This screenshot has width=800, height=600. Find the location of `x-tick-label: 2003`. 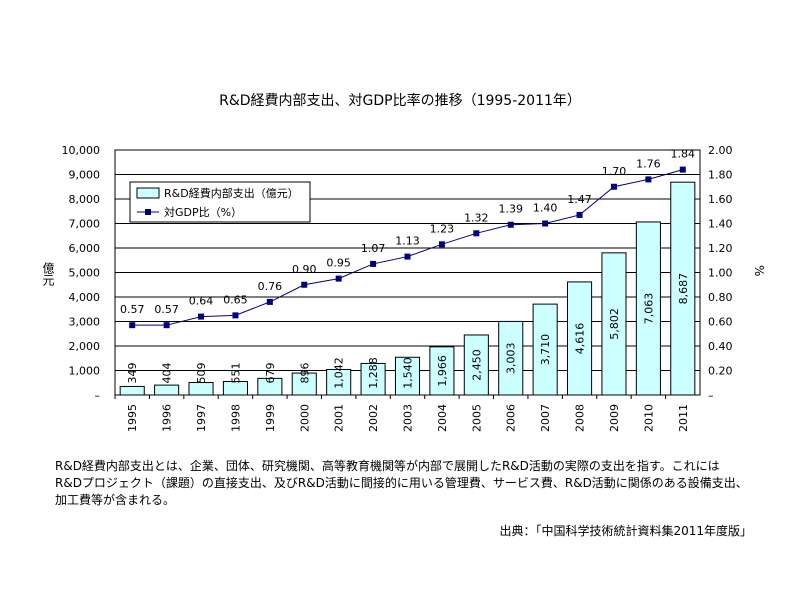

x-tick-label: 2003 is located at coordinates (408, 418).